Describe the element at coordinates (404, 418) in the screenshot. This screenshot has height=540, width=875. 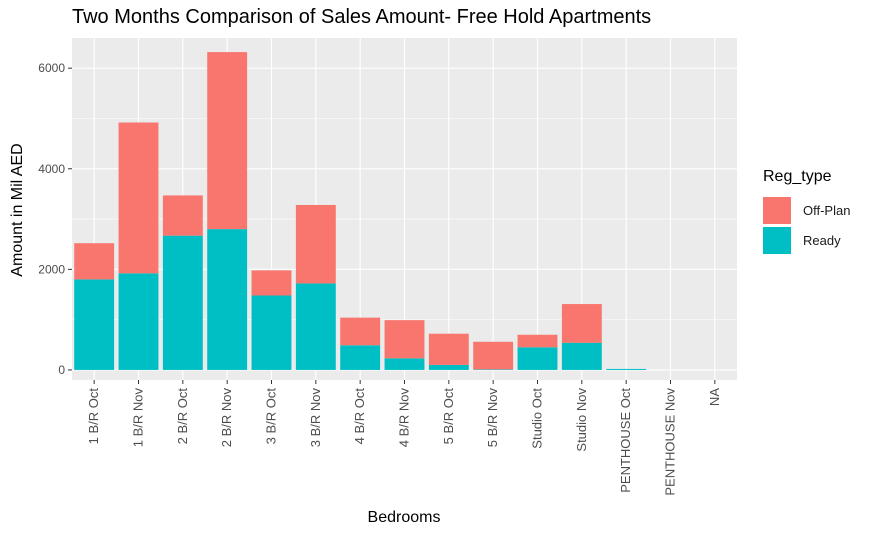
I see `x-tick-label: 4 B/R Nov` at that location.